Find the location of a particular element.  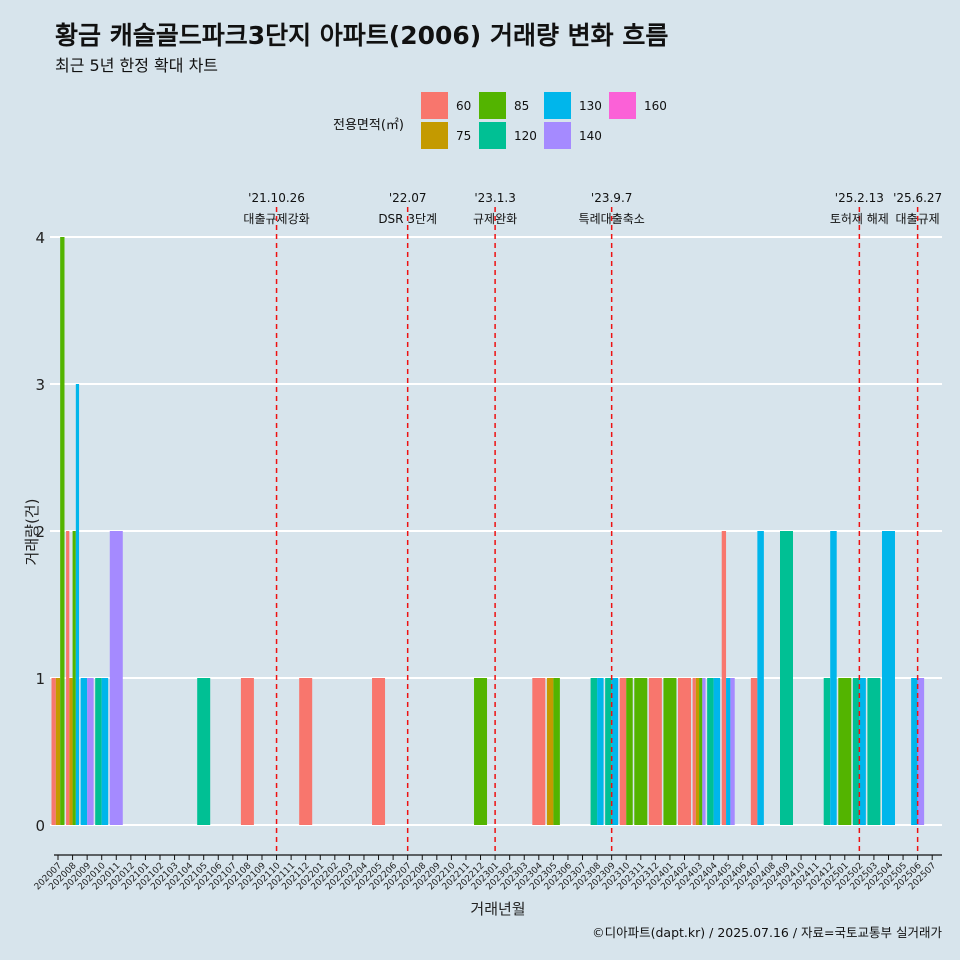

legend-item-75: 75 is located at coordinates (446, 135).